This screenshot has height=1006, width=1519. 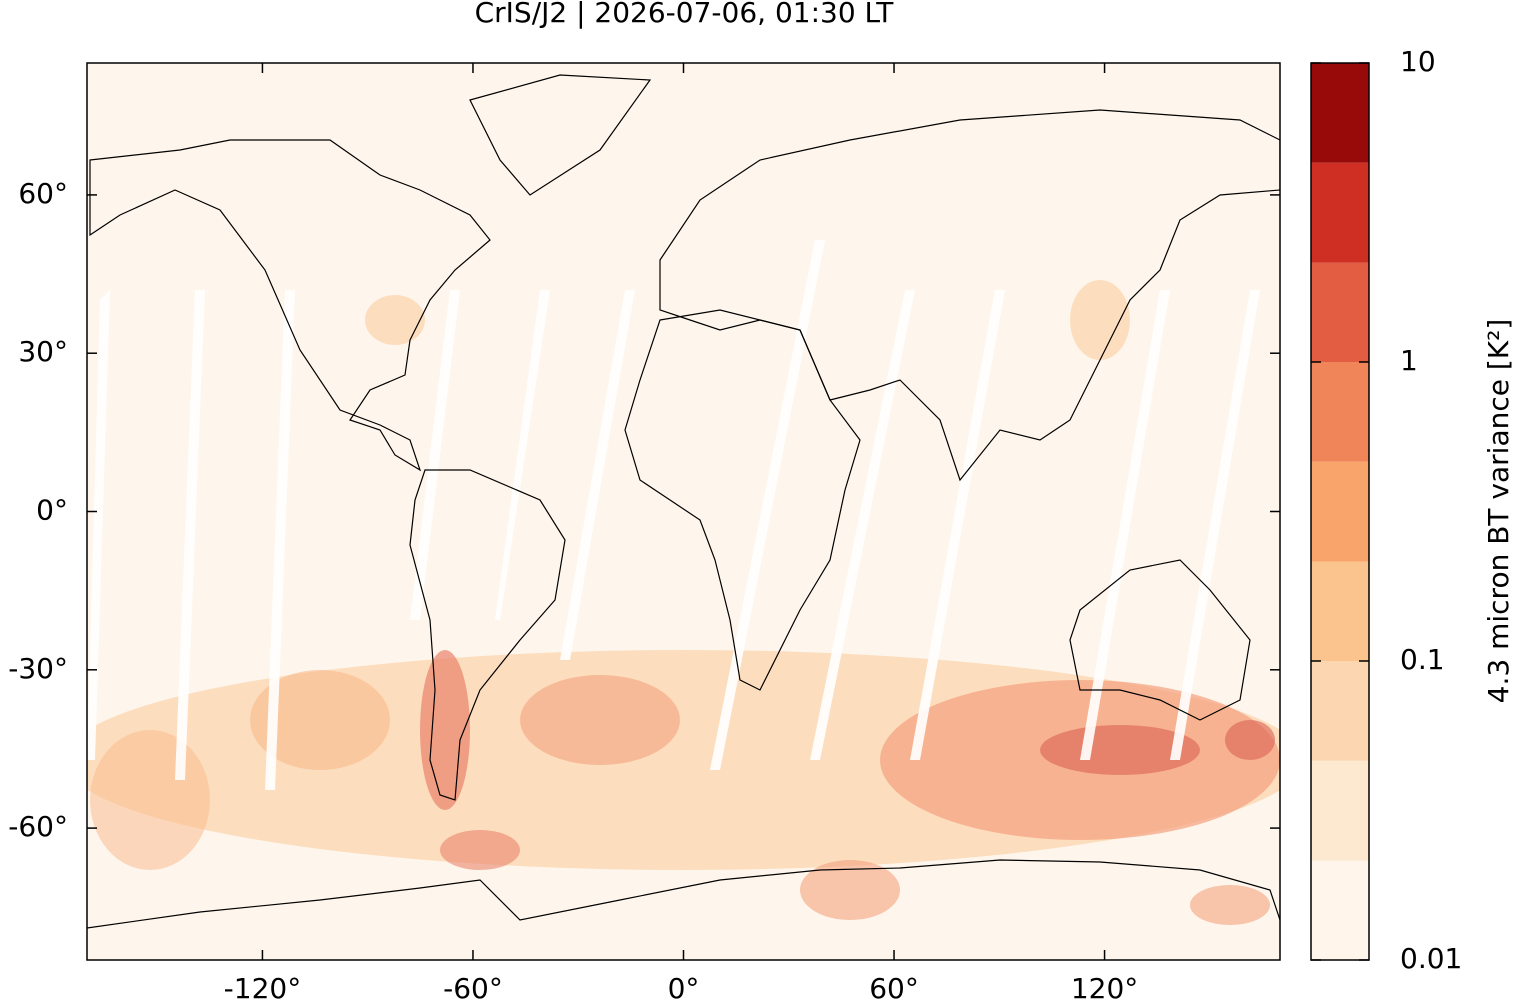 I want to click on colorbar-tick-label: 1, so click(x=1409, y=360).